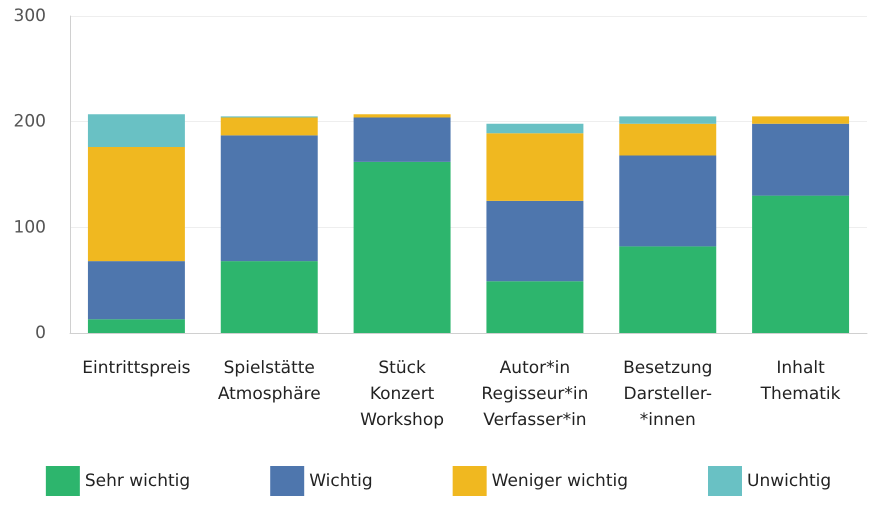 The image size is (877, 509). Describe the element at coordinates (136, 368) in the screenshot. I see `x-tick-label: Eintrittspreis` at that location.